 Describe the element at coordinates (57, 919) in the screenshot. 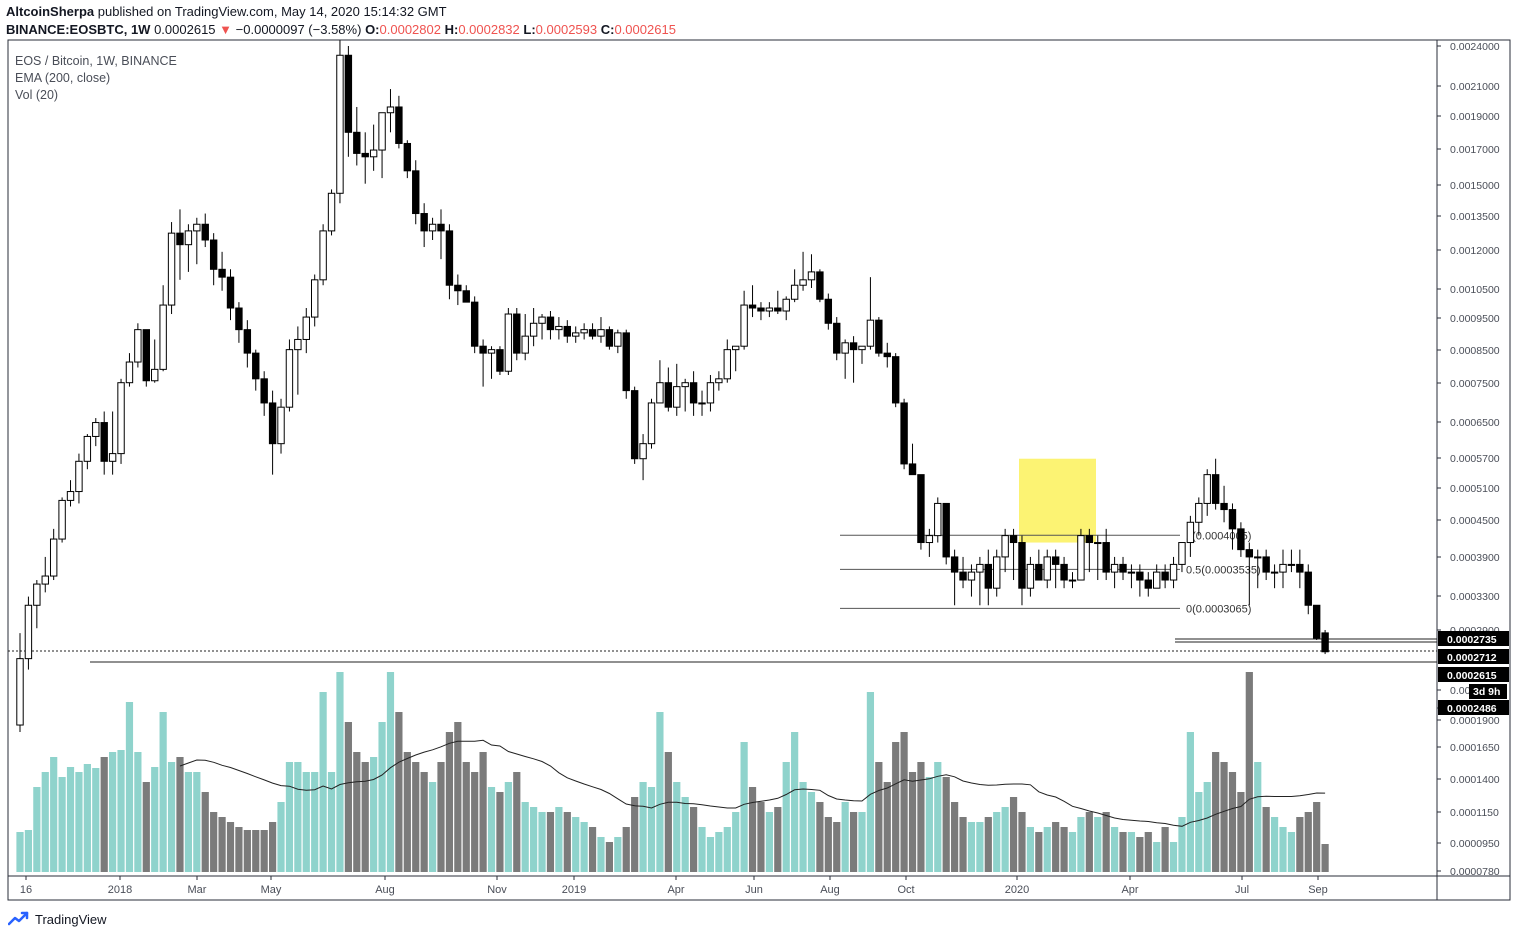

I see `tradingview-brand: TradingView` at that location.